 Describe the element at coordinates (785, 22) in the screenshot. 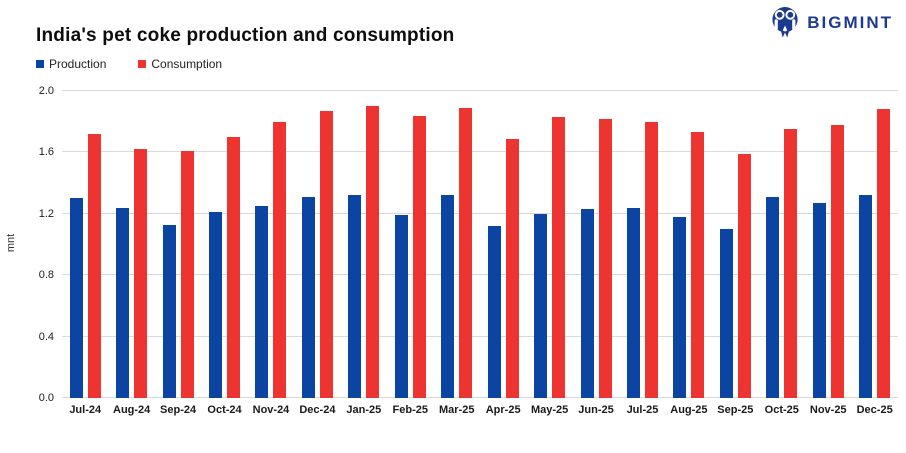

I see `bigmint-logo-icon` at that location.